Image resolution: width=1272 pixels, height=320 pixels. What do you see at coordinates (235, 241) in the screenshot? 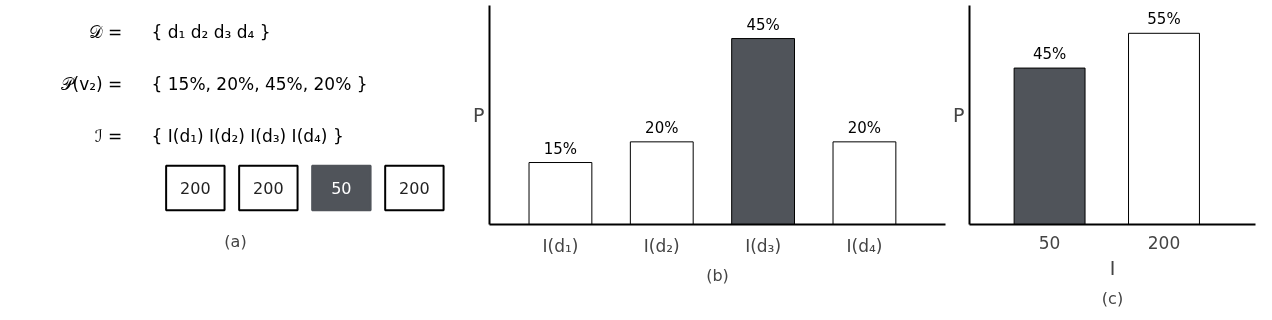
I see `text: (a)` at bounding box center [235, 241].